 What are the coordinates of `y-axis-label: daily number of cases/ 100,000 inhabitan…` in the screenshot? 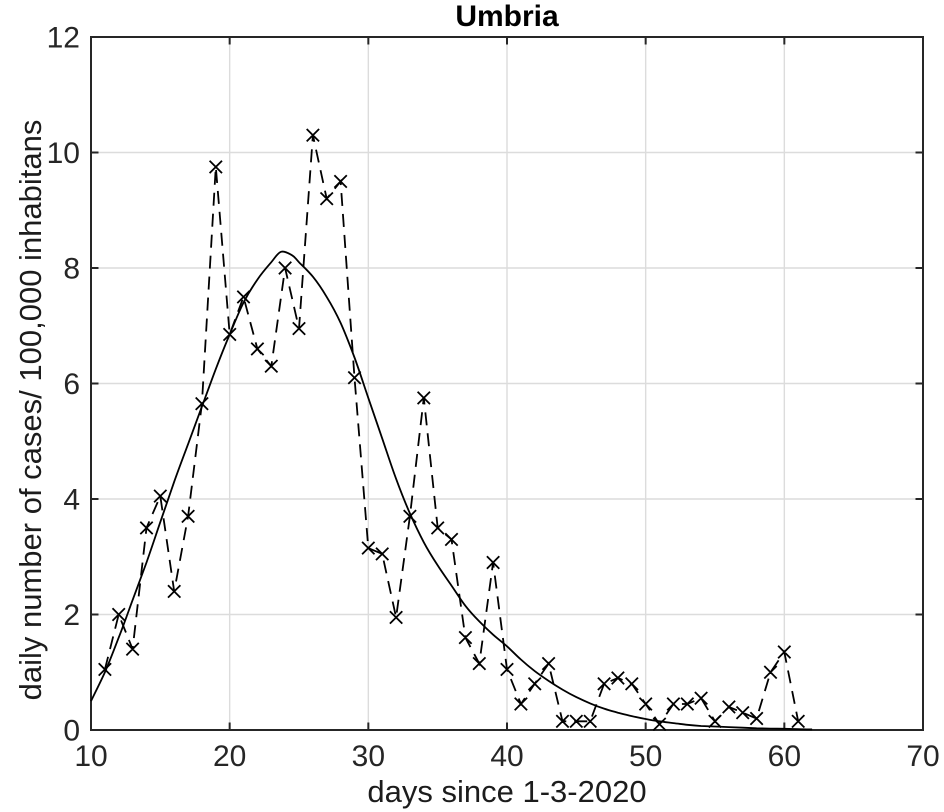 It's located at (30, 410).